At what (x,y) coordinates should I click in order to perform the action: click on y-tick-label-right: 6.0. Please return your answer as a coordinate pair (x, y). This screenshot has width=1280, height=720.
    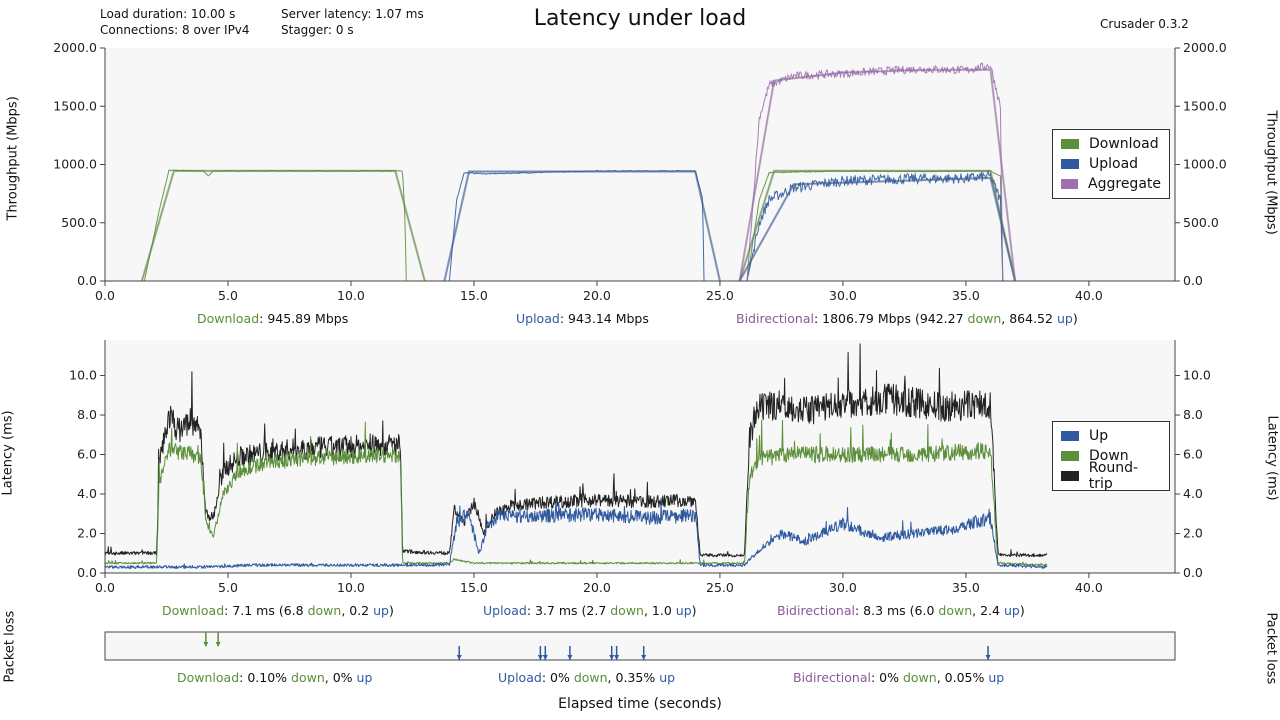
    Looking at the image, I should click on (1193, 454).